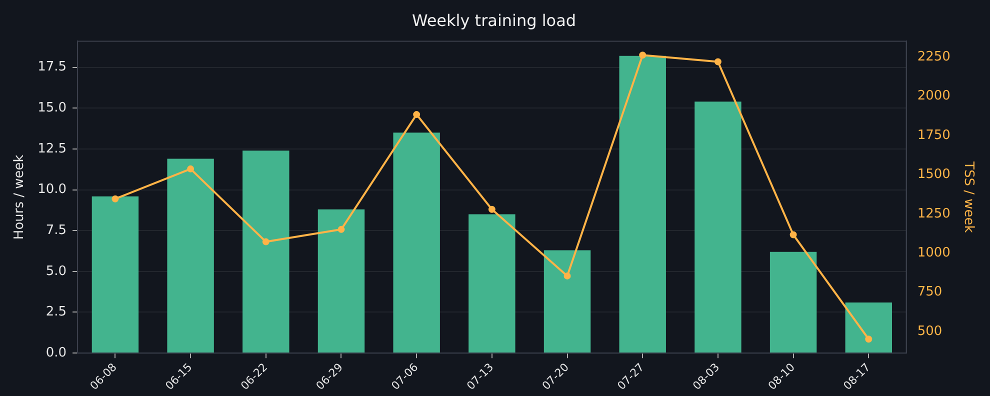  I want to click on y2-tick-label: 1500, so click(933, 174).